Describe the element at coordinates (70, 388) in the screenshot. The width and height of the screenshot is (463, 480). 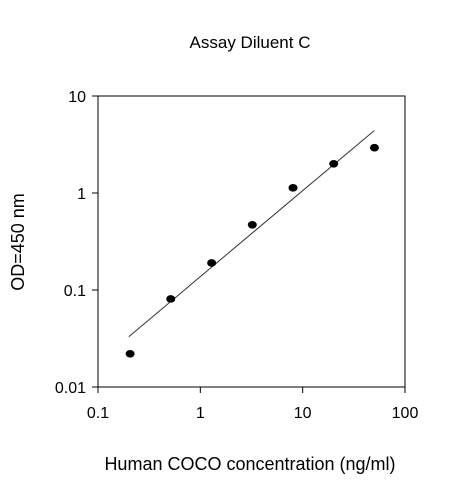
I see `y-tick-label: 0.01` at that location.